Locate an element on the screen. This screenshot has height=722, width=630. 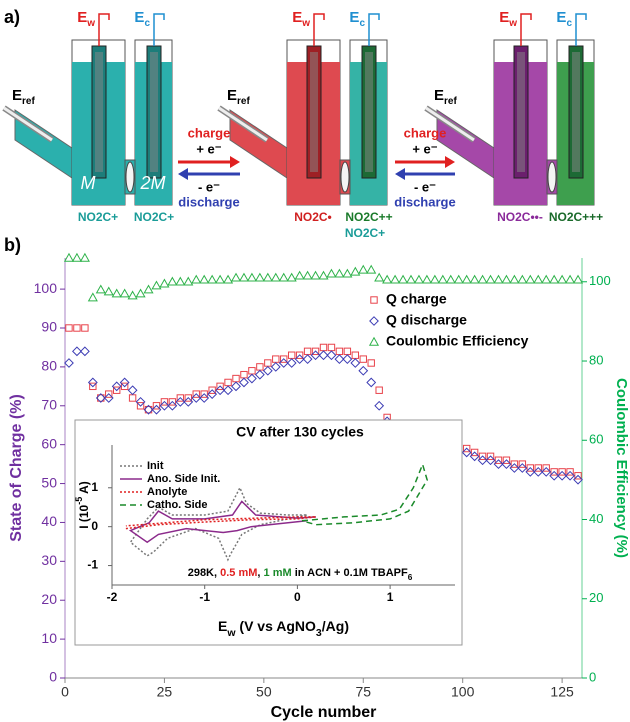
y-axis-title: I (10-5 A) is located at coordinates (82, 505).